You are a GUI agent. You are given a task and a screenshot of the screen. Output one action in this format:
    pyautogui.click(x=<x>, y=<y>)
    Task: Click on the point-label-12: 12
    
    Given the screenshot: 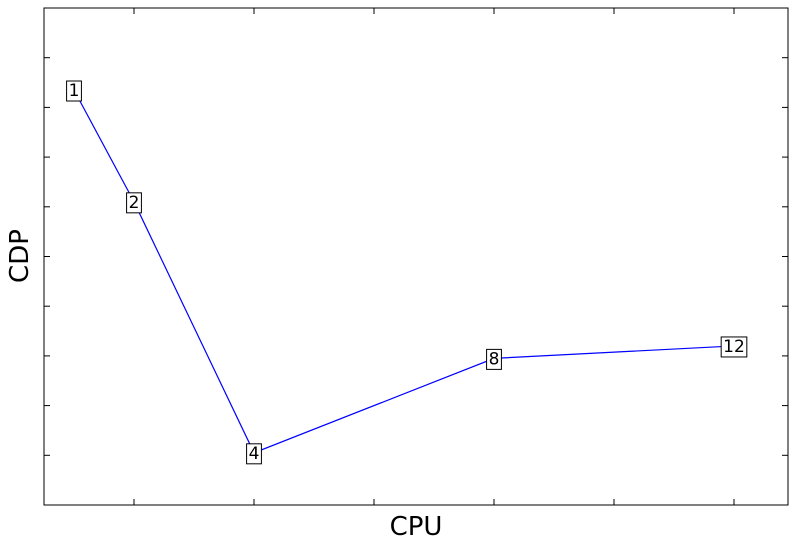 What is the action you would take?
    pyautogui.click(x=734, y=347)
    